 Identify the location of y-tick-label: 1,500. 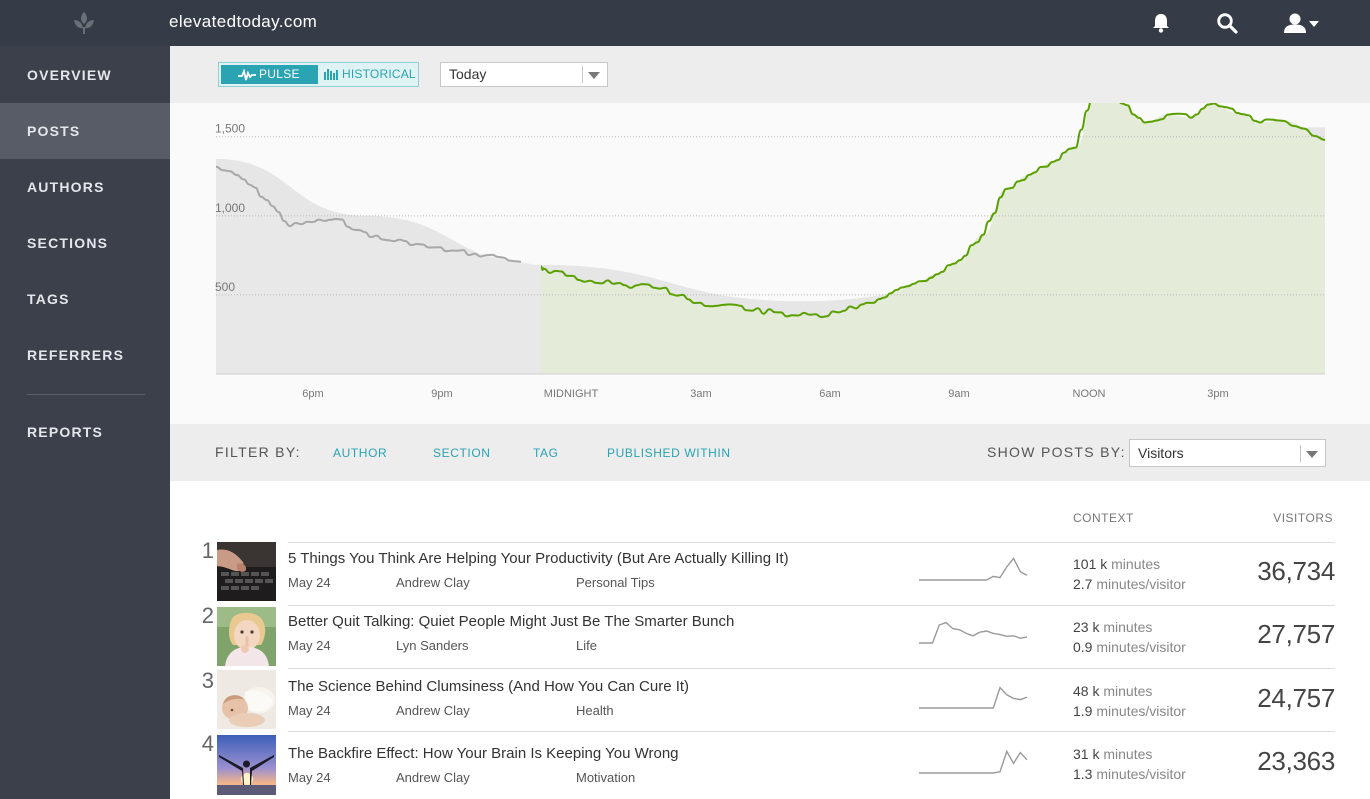
(230, 129).